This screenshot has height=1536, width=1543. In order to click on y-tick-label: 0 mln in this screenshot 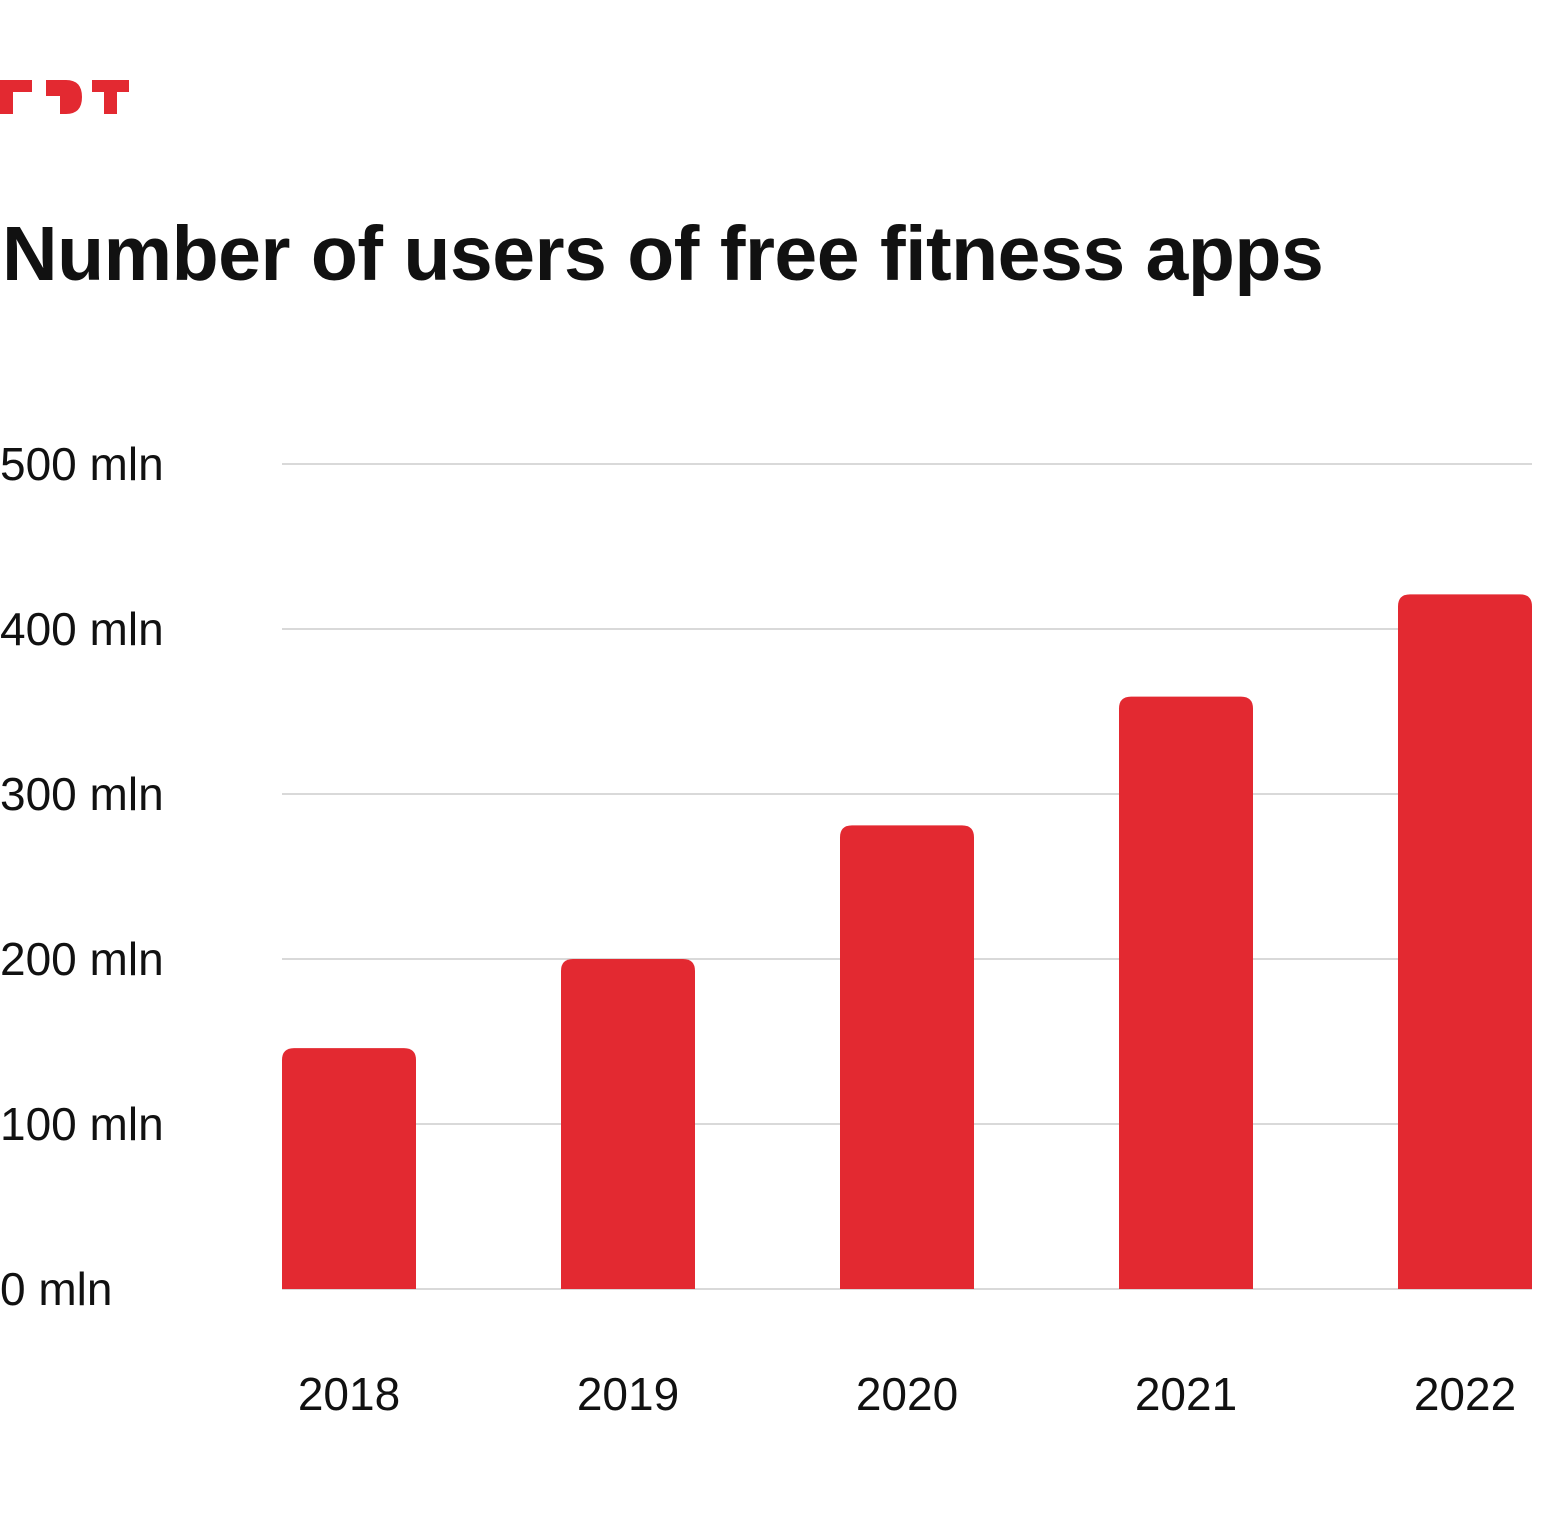, I will do `click(56, 1289)`.